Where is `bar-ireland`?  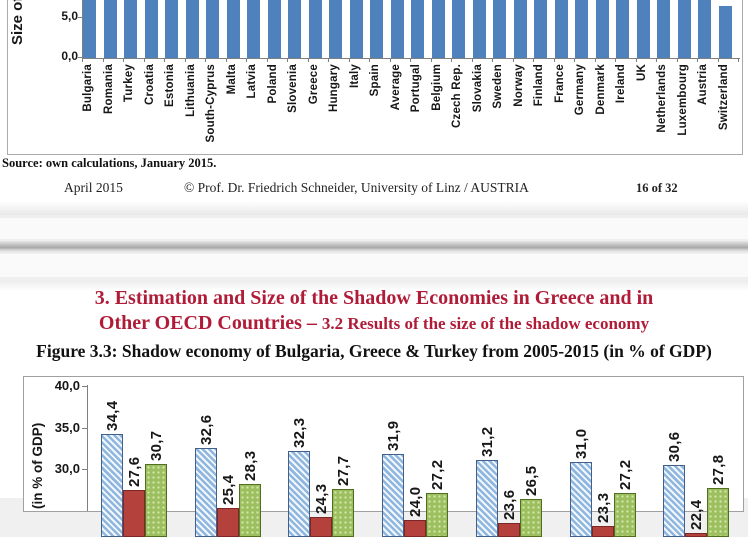
bar-ireland is located at coordinates (622, 29).